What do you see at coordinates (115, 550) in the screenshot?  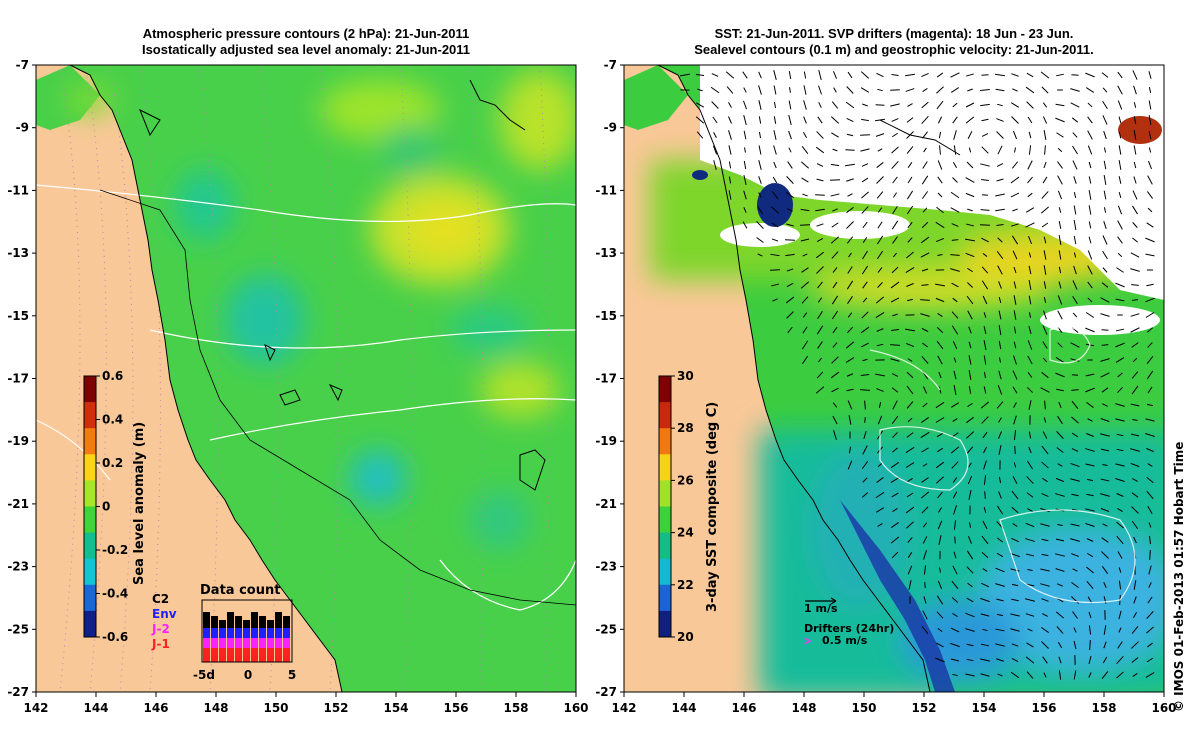 I see `colorbar-tick-label: -0.2` at bounding box center [115, 550].